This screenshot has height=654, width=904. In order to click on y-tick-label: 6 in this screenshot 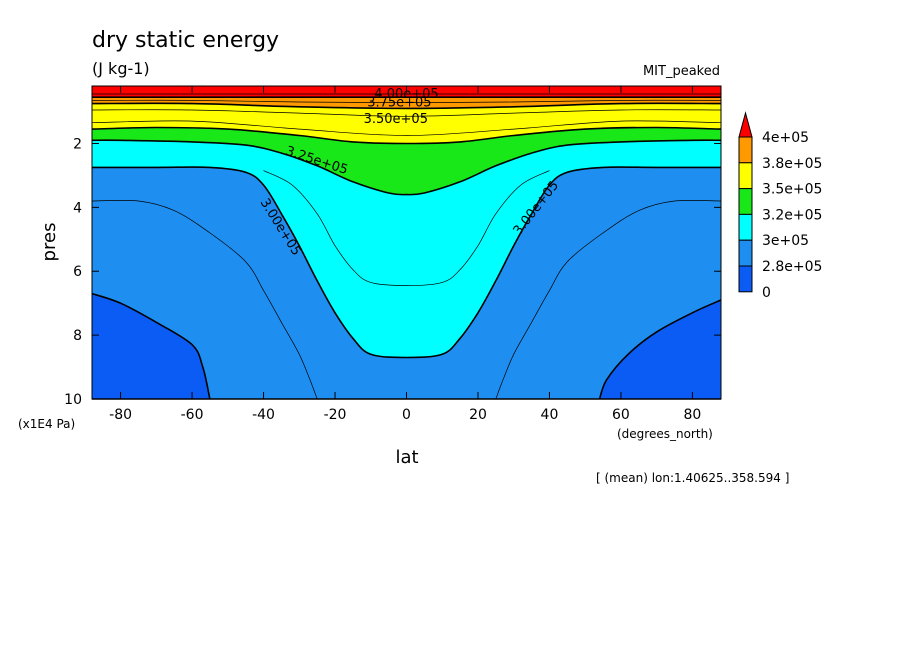, I will do `click(77, 272)`.